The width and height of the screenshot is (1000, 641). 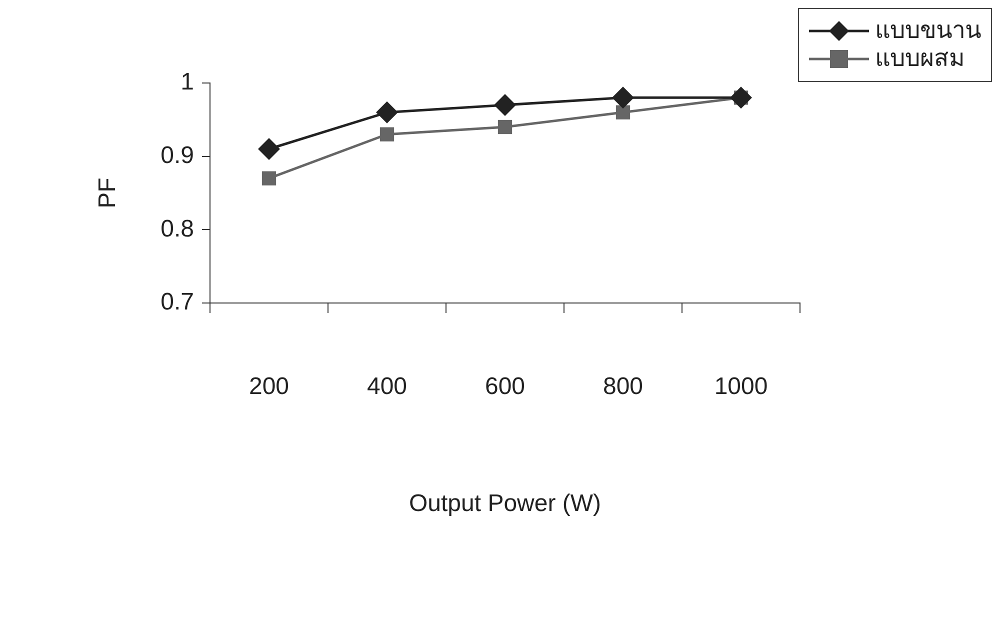 I want to click on x-tick-label: 400, so click(x=387, y=386).